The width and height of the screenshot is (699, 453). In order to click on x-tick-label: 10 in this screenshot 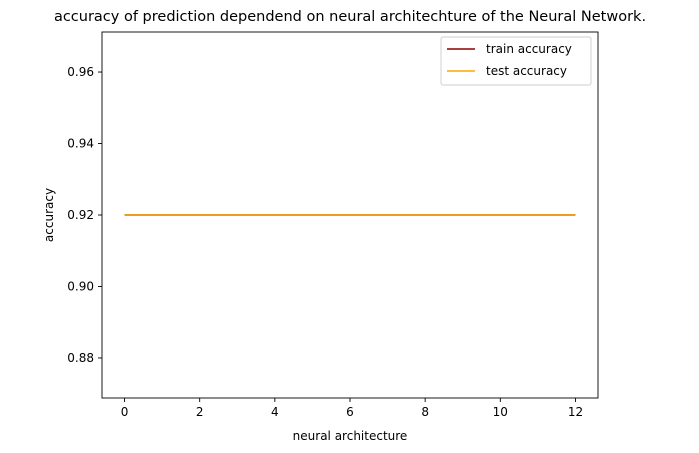, I will do `click(500, 412)`.